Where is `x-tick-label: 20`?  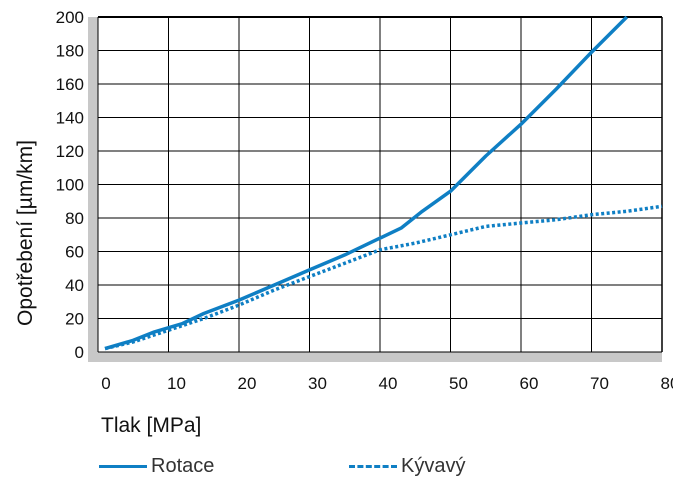
x-tick-label: 20 is located at coordinates (247, 383).